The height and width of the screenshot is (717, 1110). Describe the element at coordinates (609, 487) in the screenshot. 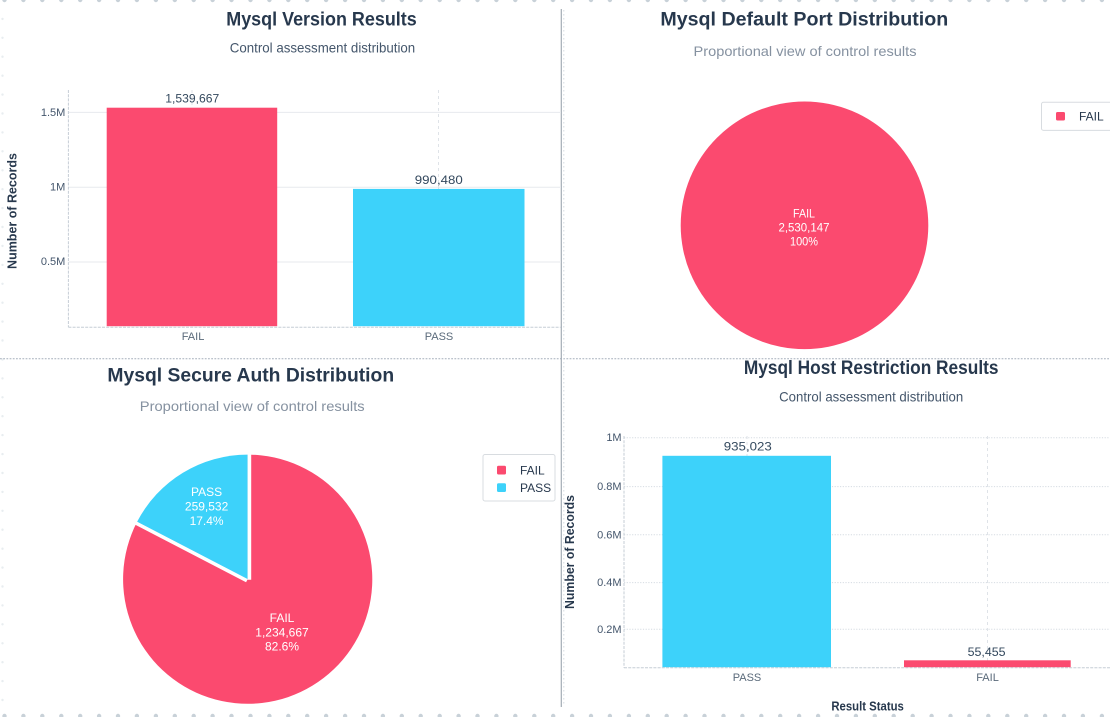

I see `svg-text: 0.8M` at that location.